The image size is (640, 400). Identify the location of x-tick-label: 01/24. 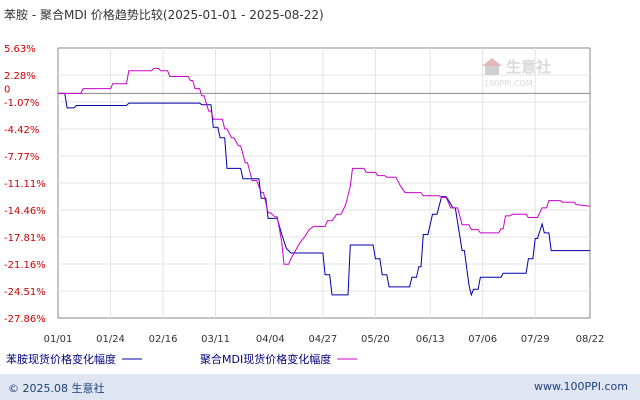
(110, 339).